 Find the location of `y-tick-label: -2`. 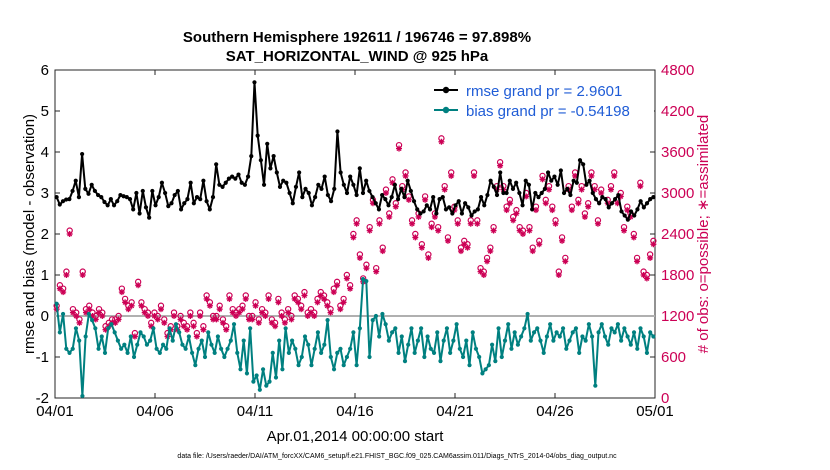

y-tick-label: -2 is located at coordinates (42, 398).